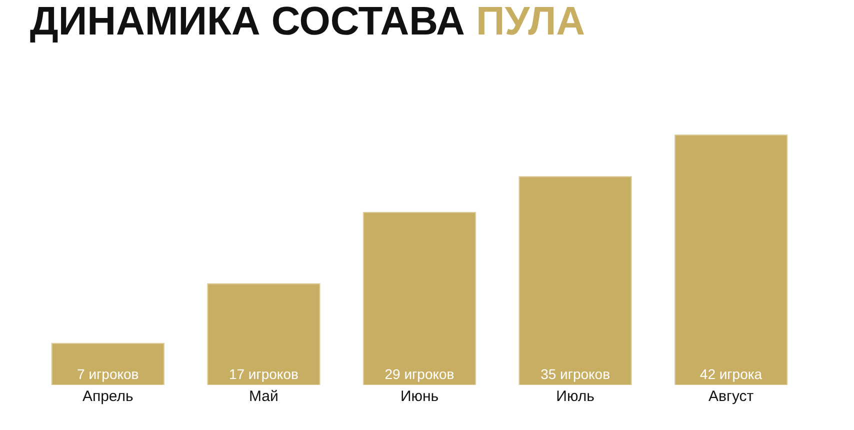  What do you see at coordinates (575, 374) in the screenshot?
I see `data-label: 35 игроков` at bounding box center [575, 374].